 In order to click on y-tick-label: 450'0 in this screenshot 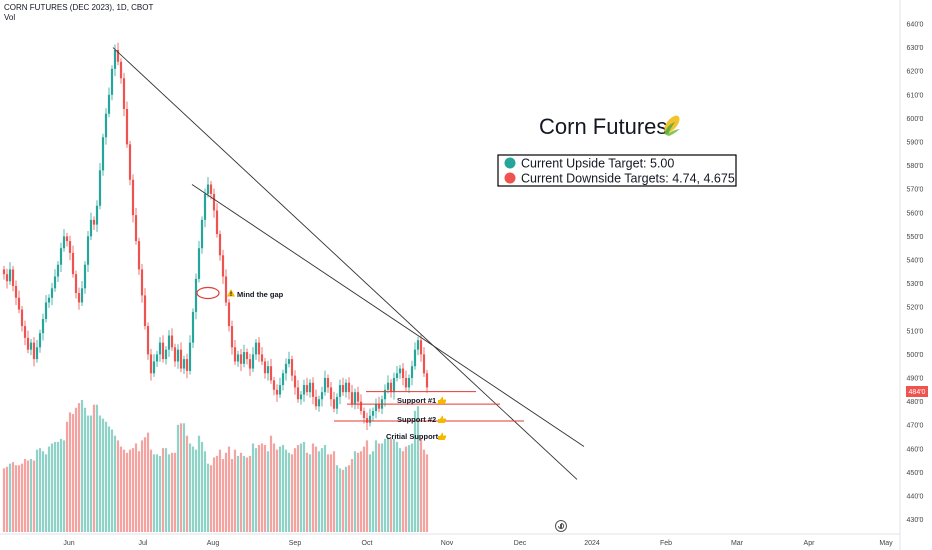, I will do `click(915, 473)`.